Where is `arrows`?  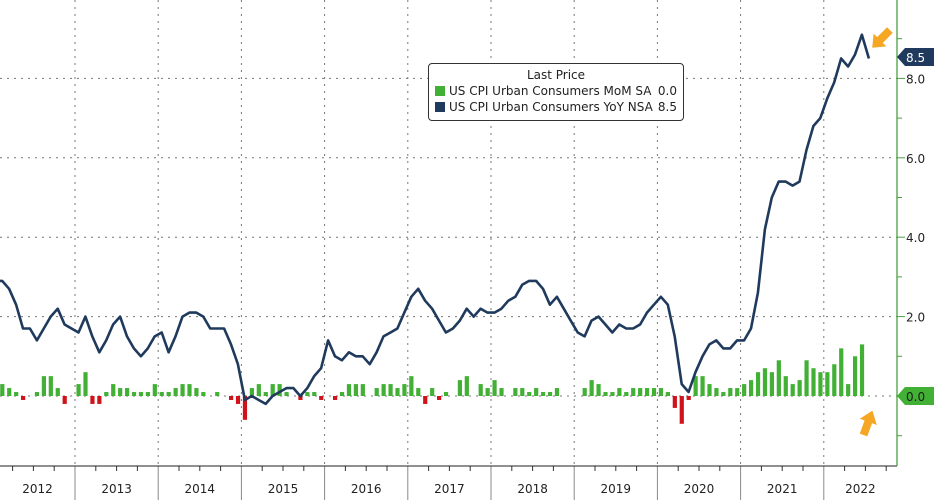
arrows is located at coordinates (876, 232).